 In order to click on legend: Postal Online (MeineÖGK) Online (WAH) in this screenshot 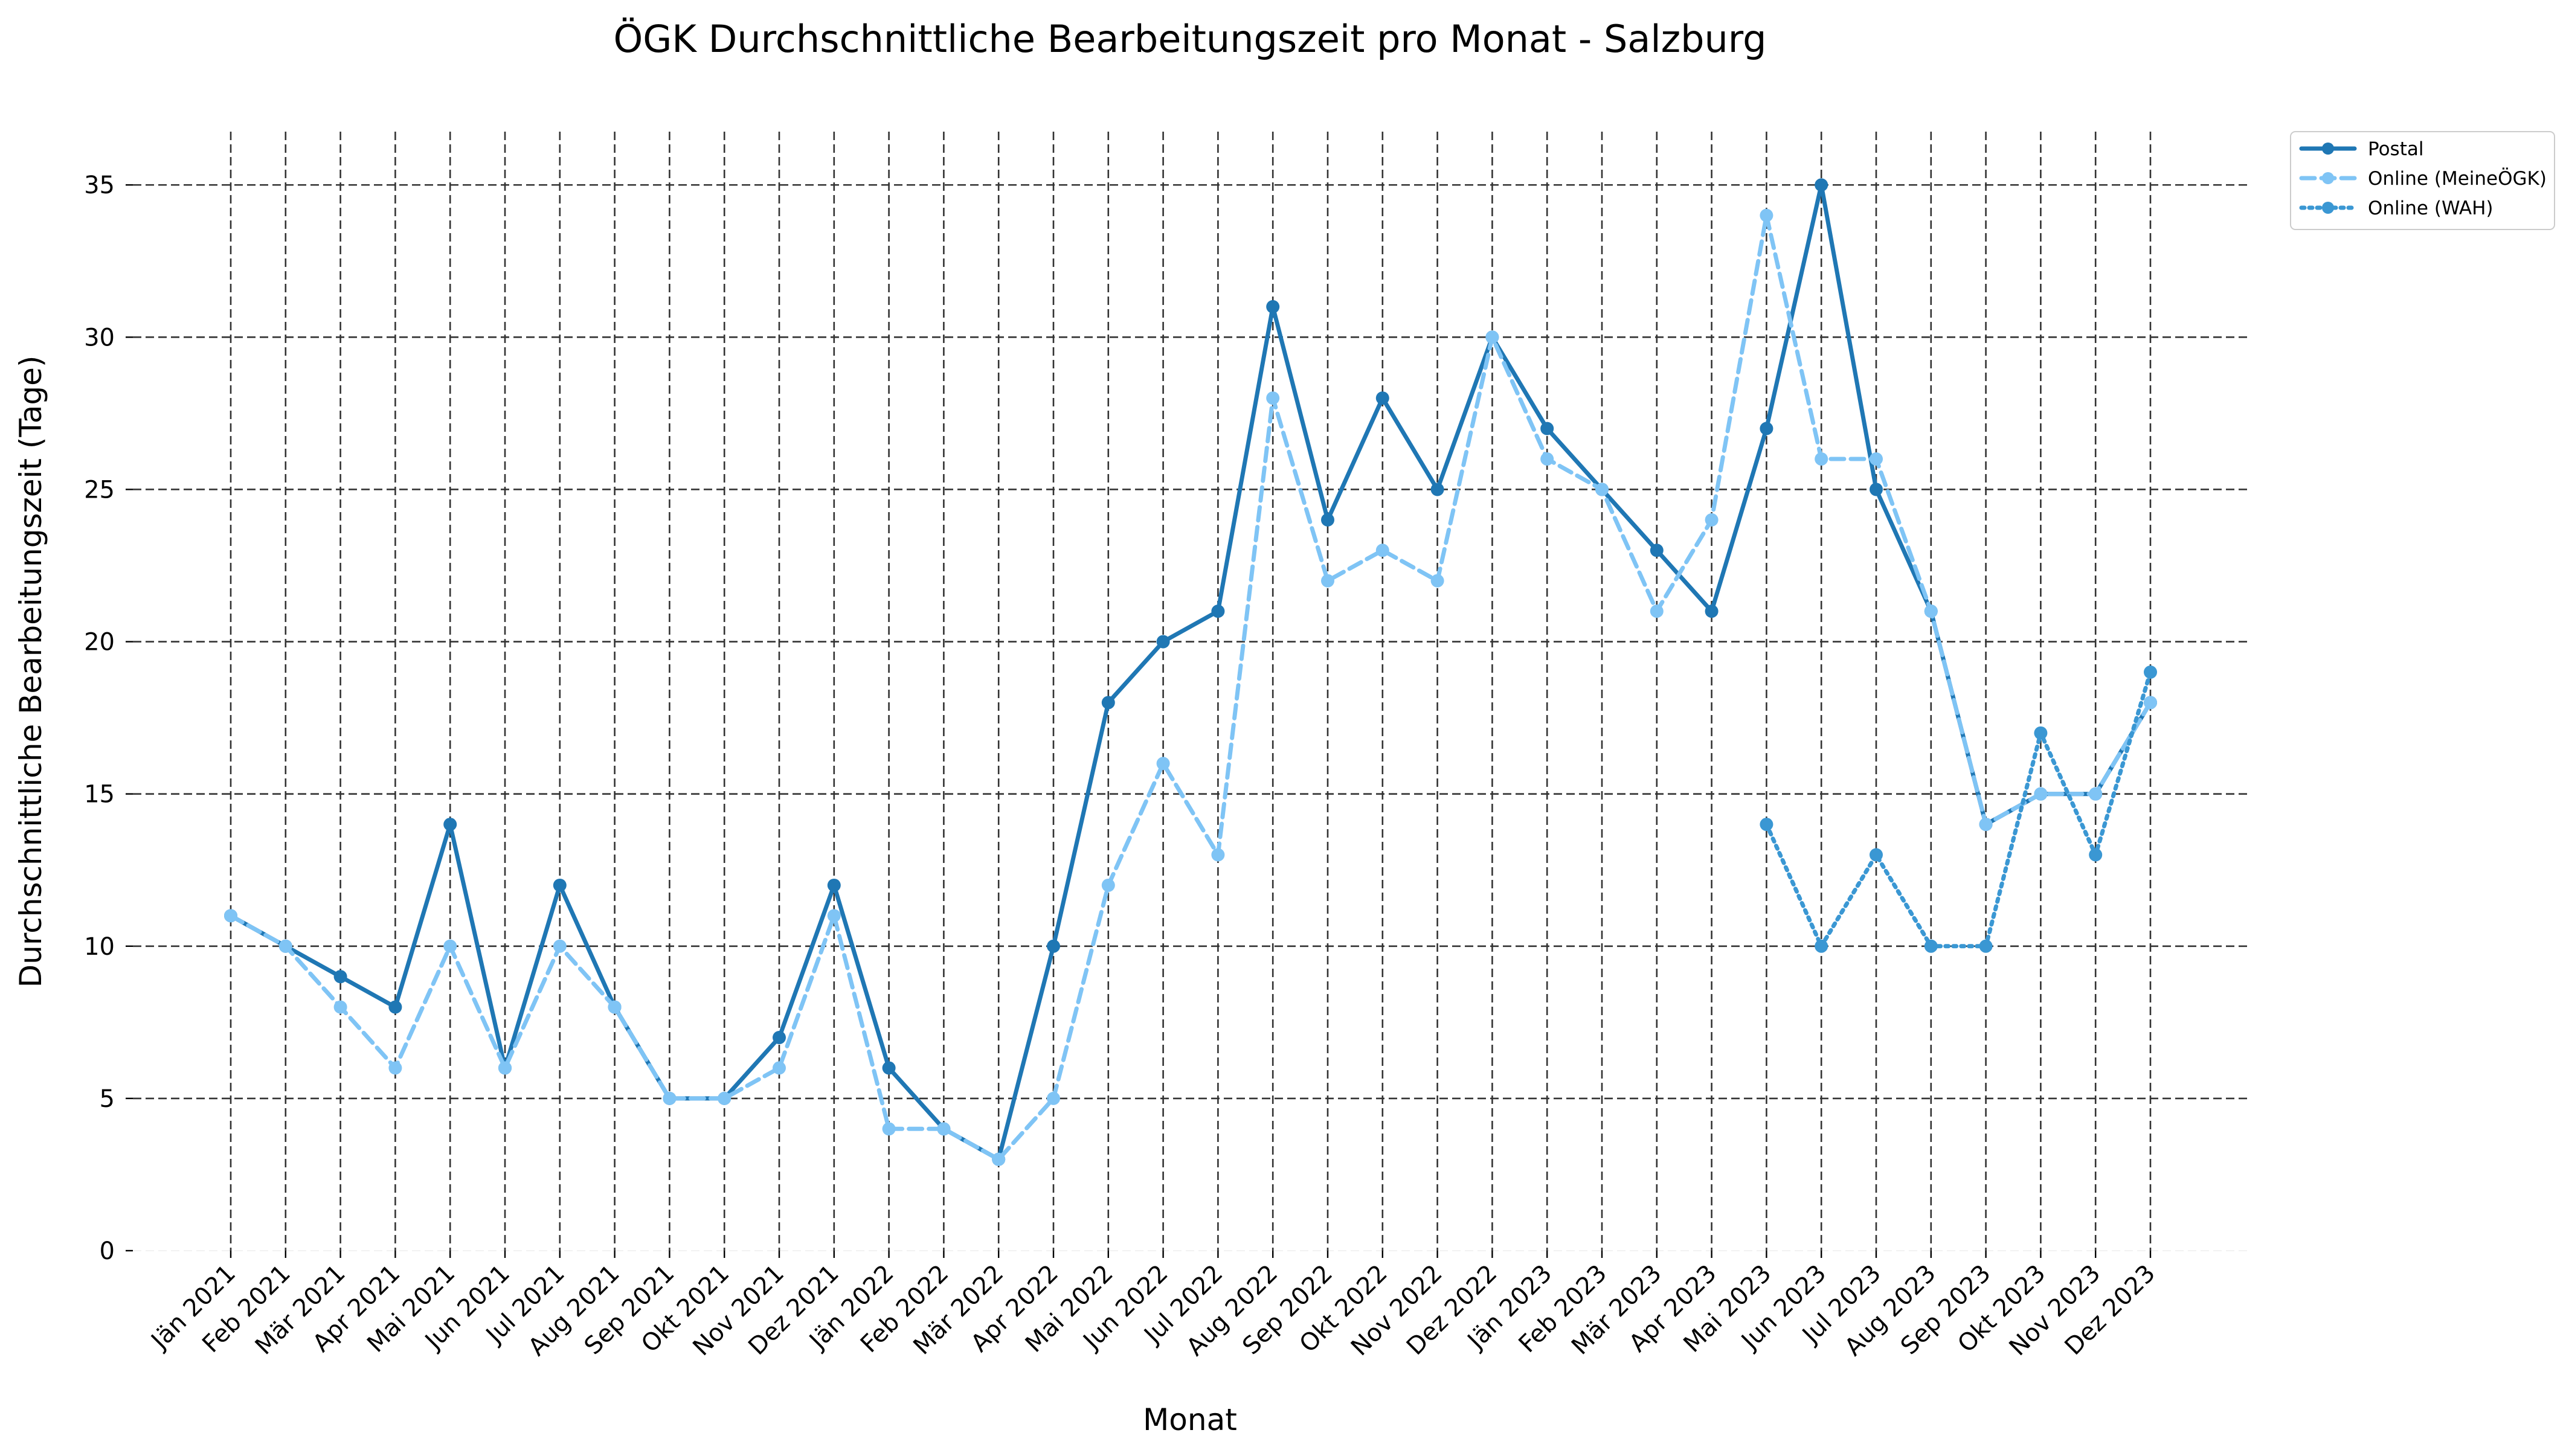, I will do `click(2422, 180)`.